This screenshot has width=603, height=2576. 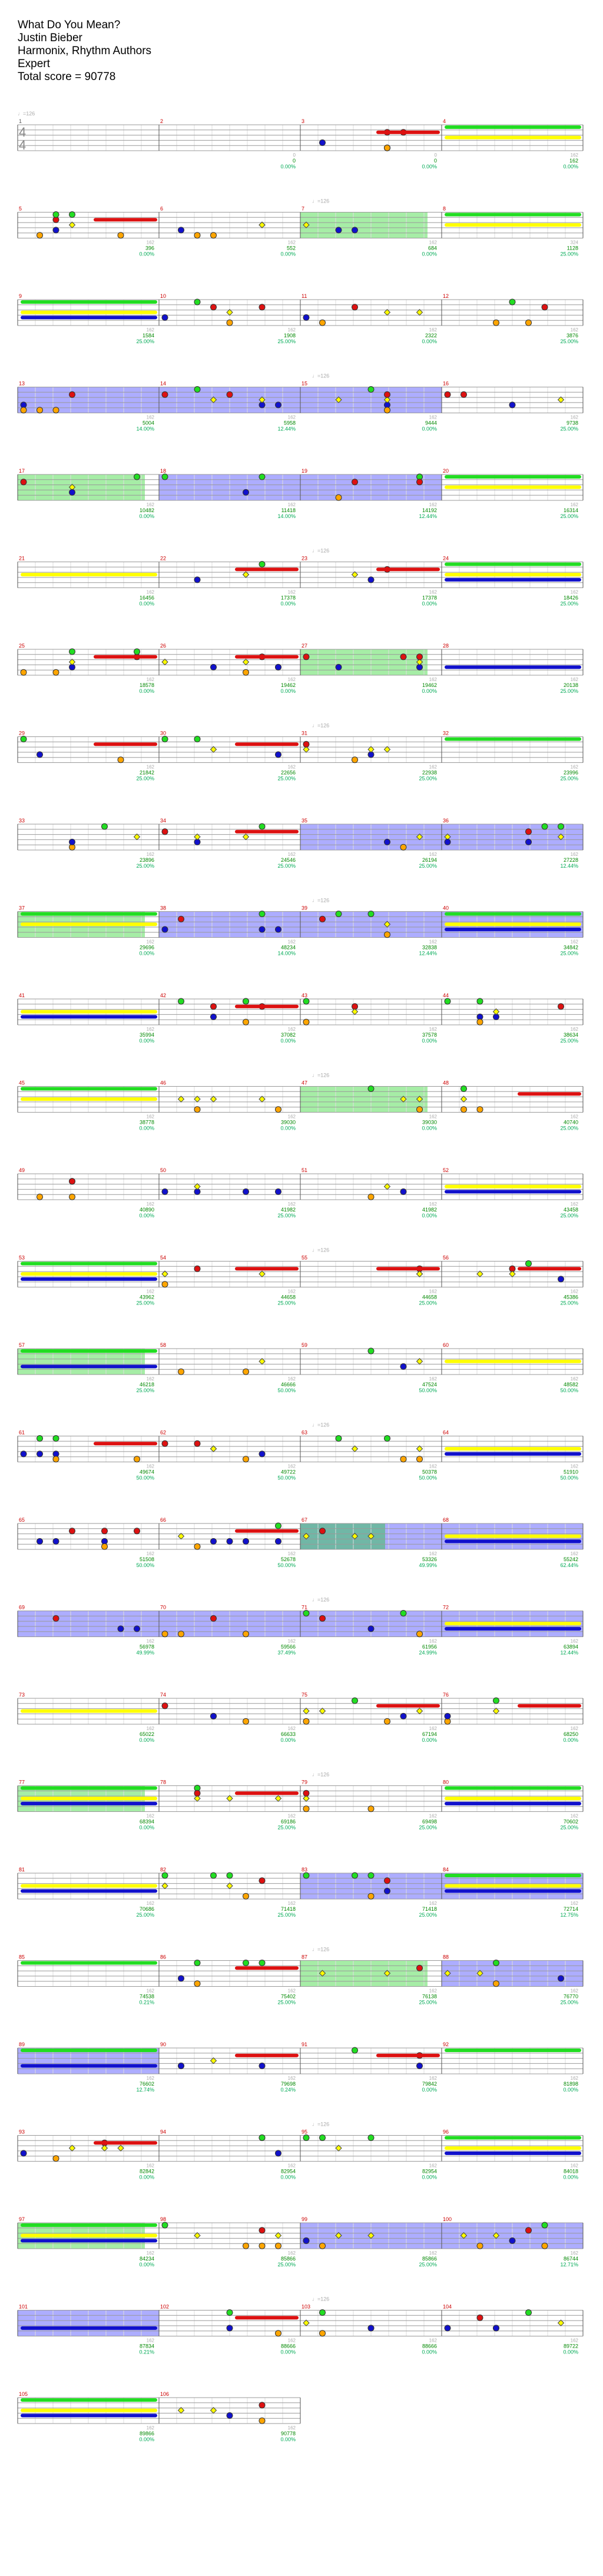 I want to click on measure-score: 72714, so click(x=571, y=1909).